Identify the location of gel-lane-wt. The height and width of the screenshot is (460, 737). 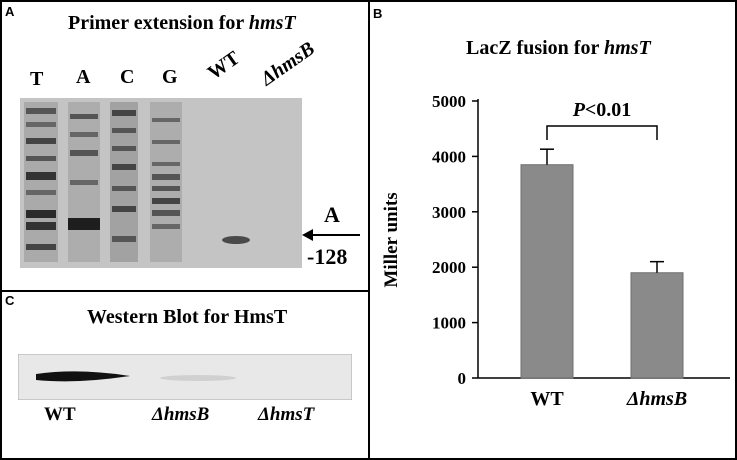
(236, 240).